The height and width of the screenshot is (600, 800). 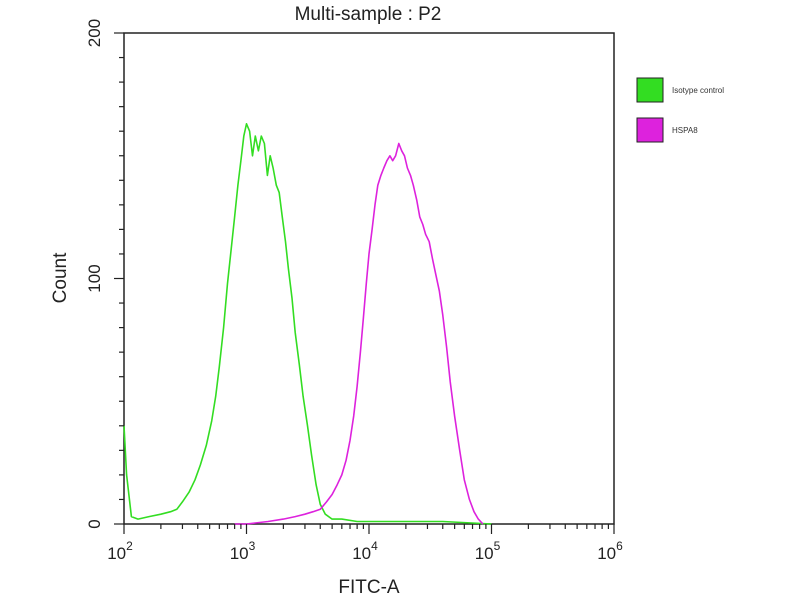 I want to click on x-tick-label: 10³, so click(x=243, y=551).